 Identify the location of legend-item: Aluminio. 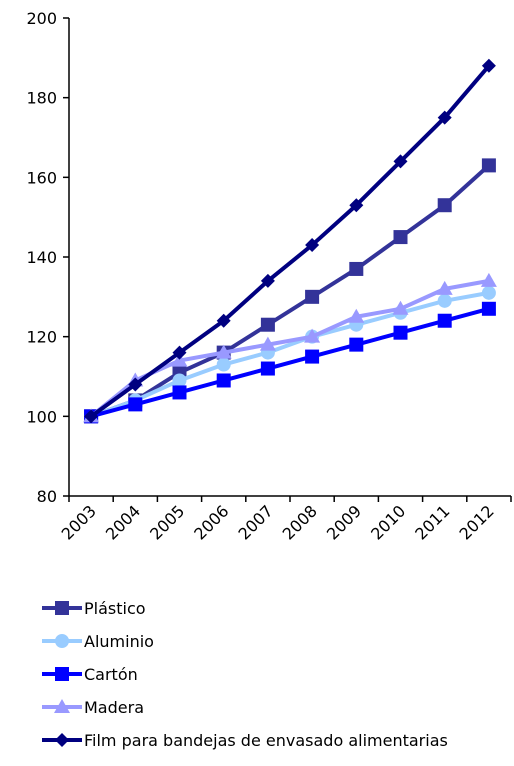
(98, 641).